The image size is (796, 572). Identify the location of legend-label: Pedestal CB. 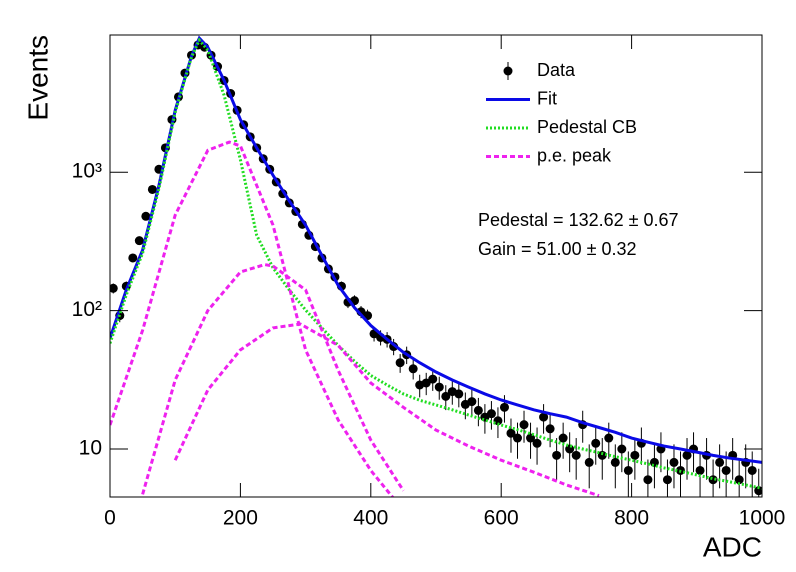
(587, 127).